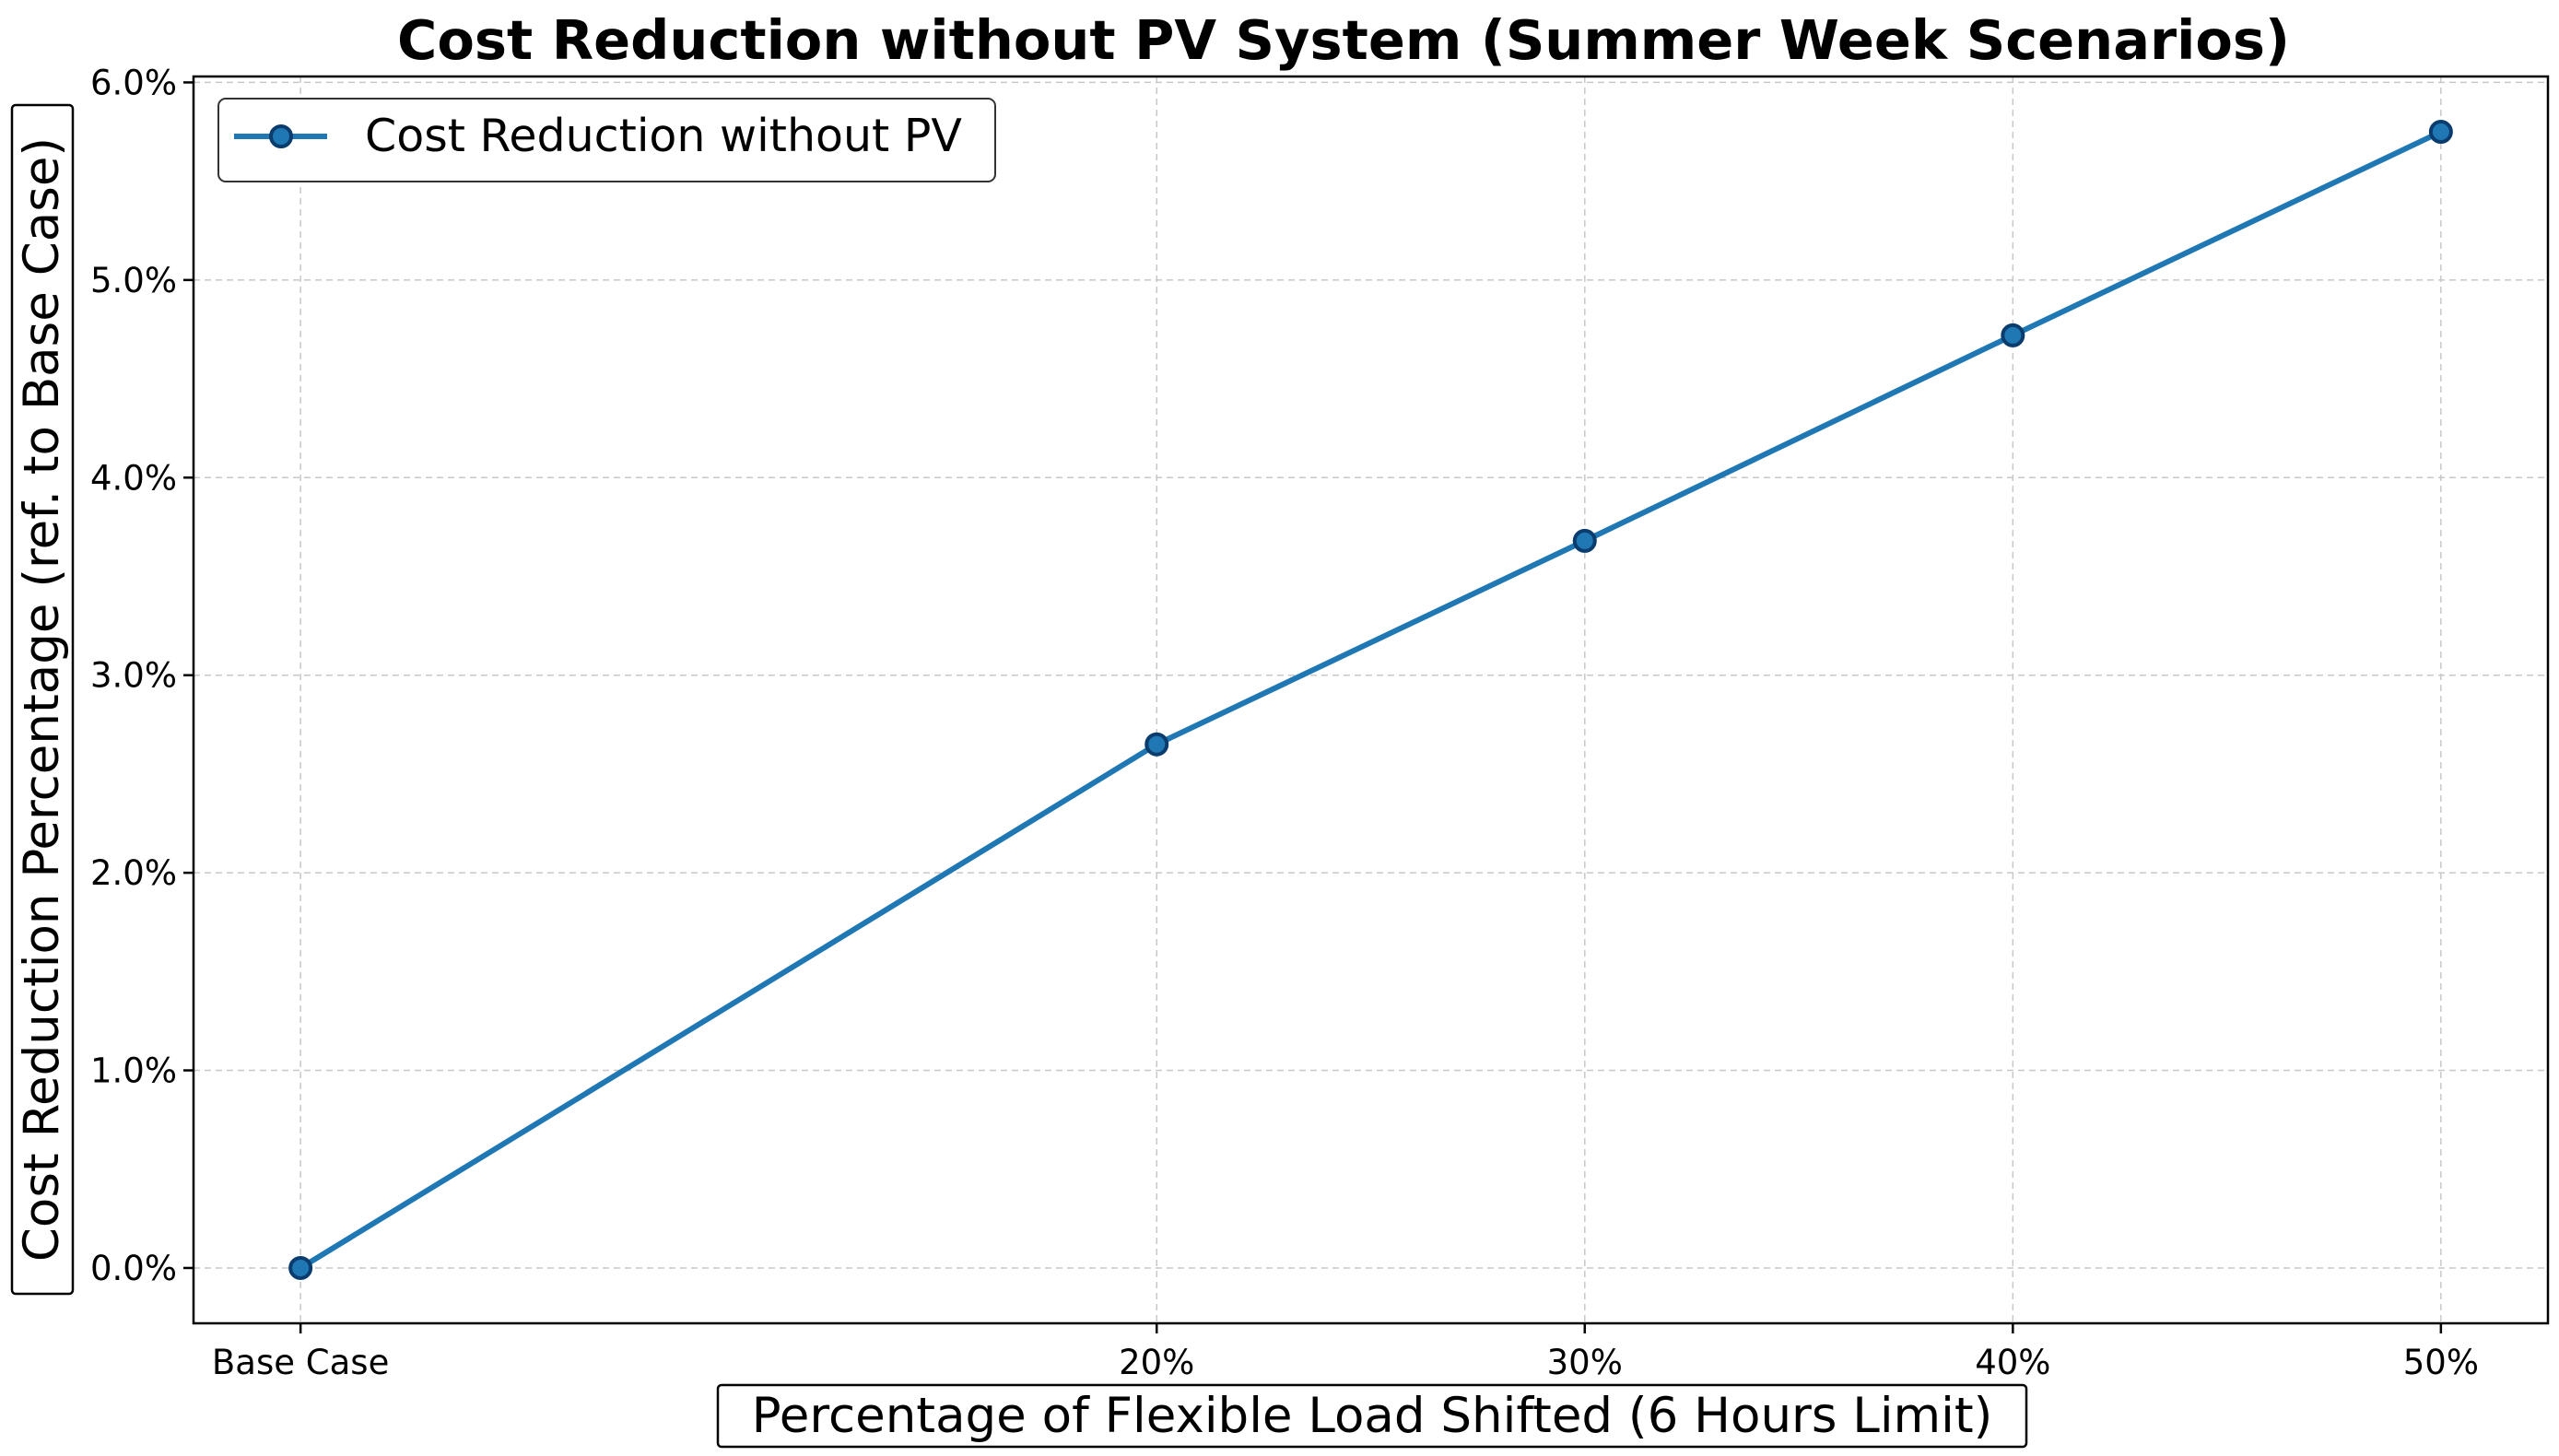 This screenshot has height=1456, width=2559. I want to click on legend-marker-swatch, so click(281, 136).